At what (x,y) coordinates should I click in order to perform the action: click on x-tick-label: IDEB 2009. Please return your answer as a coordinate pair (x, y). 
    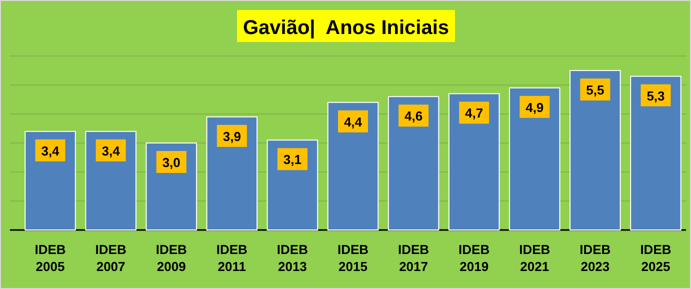
    Looking at the image, I should click on (171, 258).